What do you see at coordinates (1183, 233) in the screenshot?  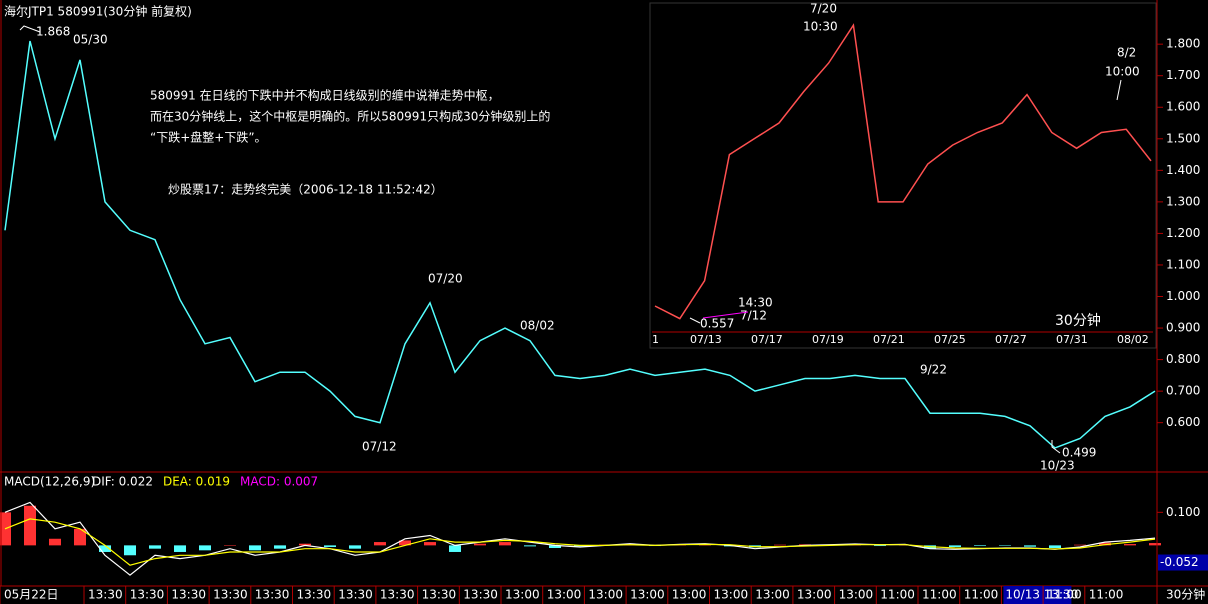 I see `y-tick-label: 1.200` at bounding box center [1183, 233].